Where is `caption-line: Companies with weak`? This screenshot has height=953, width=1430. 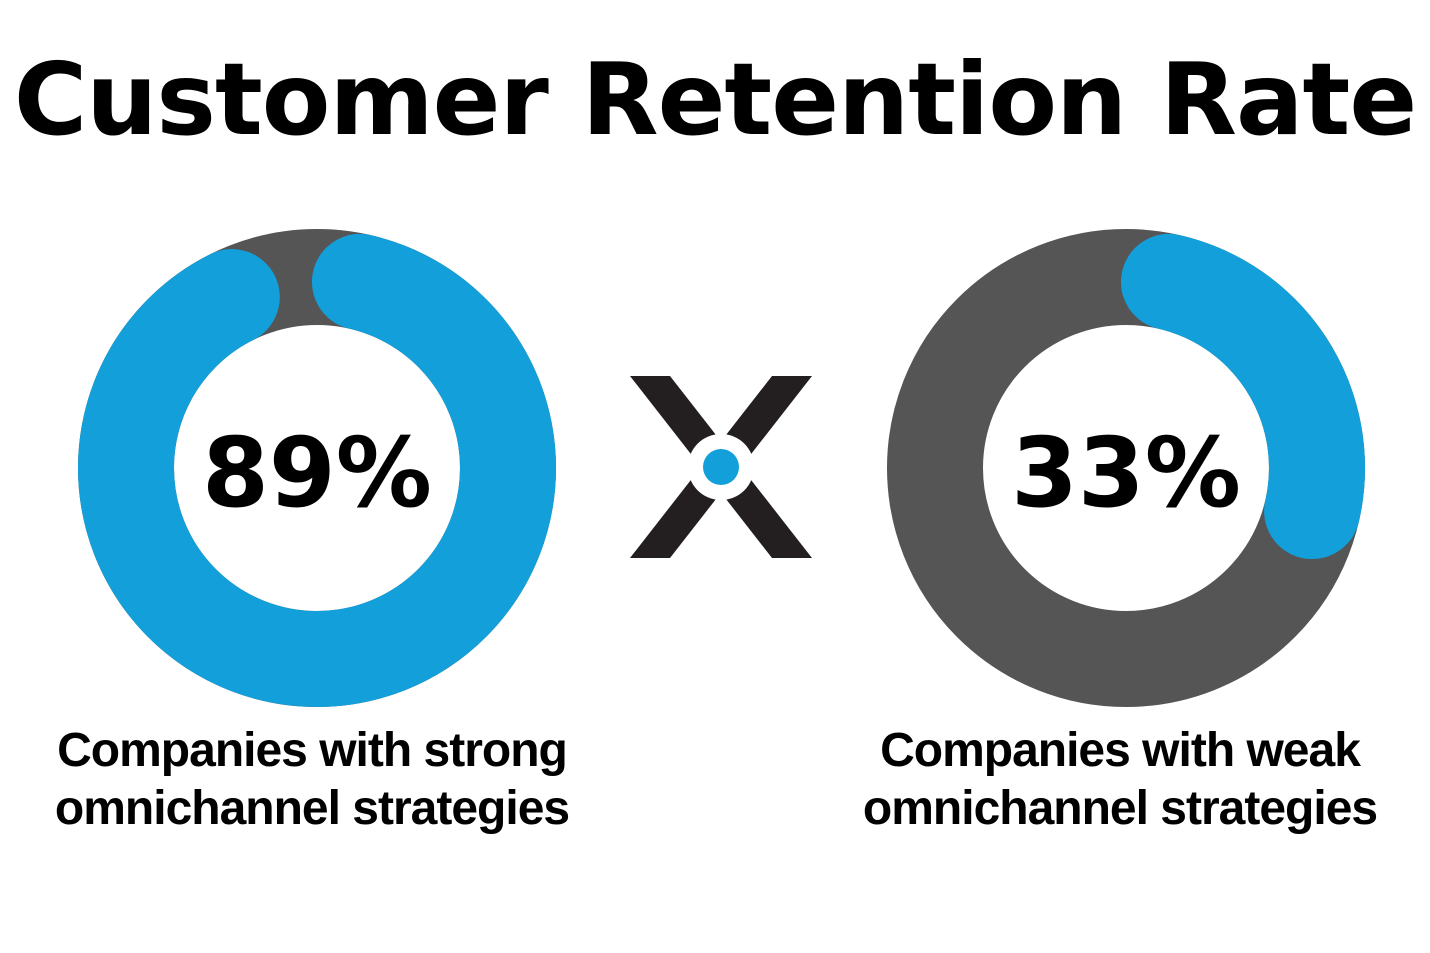
caption-line: Companies with weak is located at coordinates (1120, 750).